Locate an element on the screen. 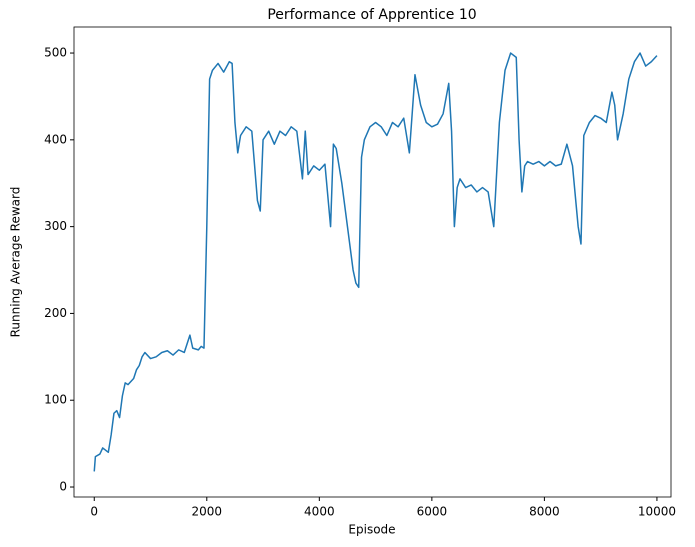 This screenshot has height=547, width=695. y-tick-label: 200 is located at coordinates (55, 313).